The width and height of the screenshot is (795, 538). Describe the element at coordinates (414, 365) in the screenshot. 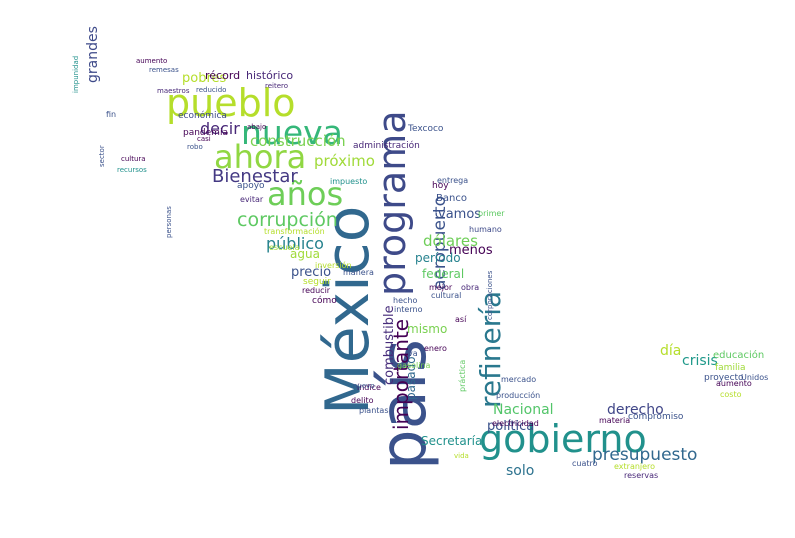

I see `word: gasolina` at that location.